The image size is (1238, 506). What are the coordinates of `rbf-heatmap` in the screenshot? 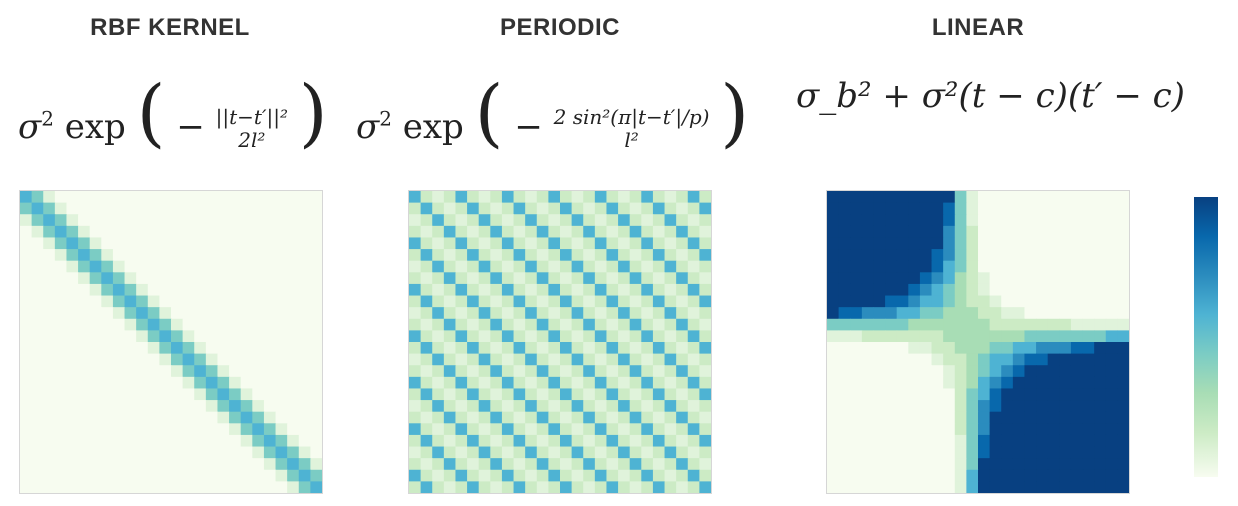 It's located at (171, 342).